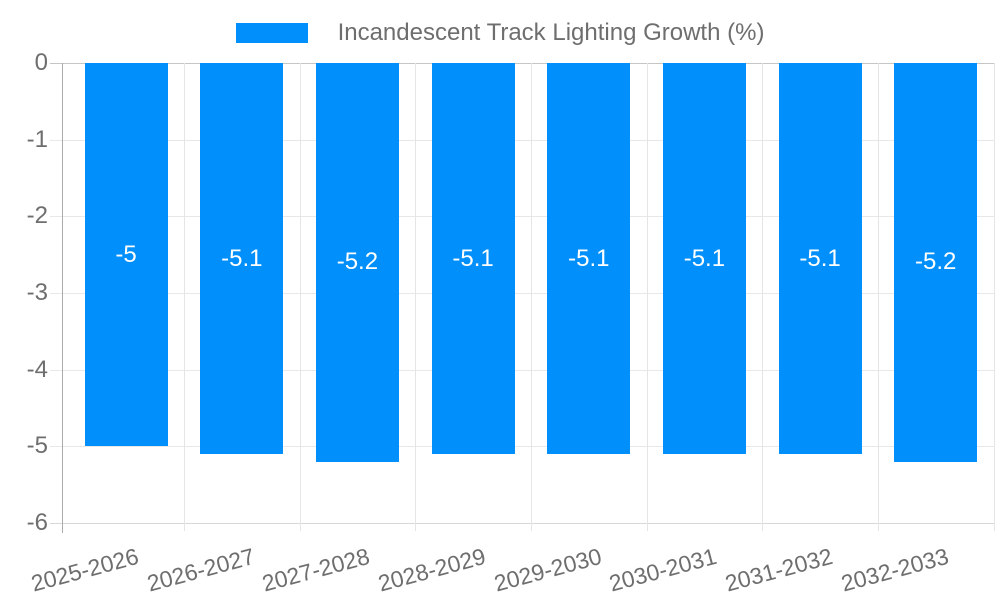 The width and height of the screenshot is (1000, 600). I want to click on legend-label: Incandescent Track Lighting Growth (%), so click(551, 32).